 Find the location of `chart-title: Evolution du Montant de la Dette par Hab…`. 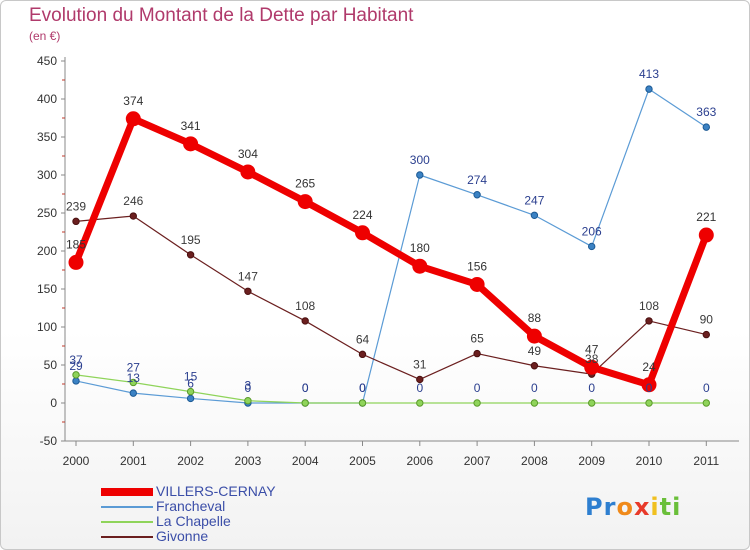

chart-title: Evolution du Montant de la Dette par Hab… is located at coordinates (221, 15).